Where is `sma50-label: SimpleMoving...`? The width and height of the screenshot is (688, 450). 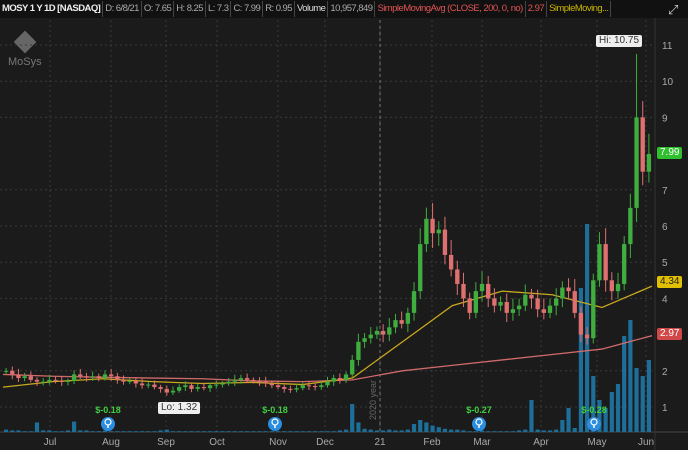
sma50-label: SimpleMoving... is located at coordinates (579, 9).